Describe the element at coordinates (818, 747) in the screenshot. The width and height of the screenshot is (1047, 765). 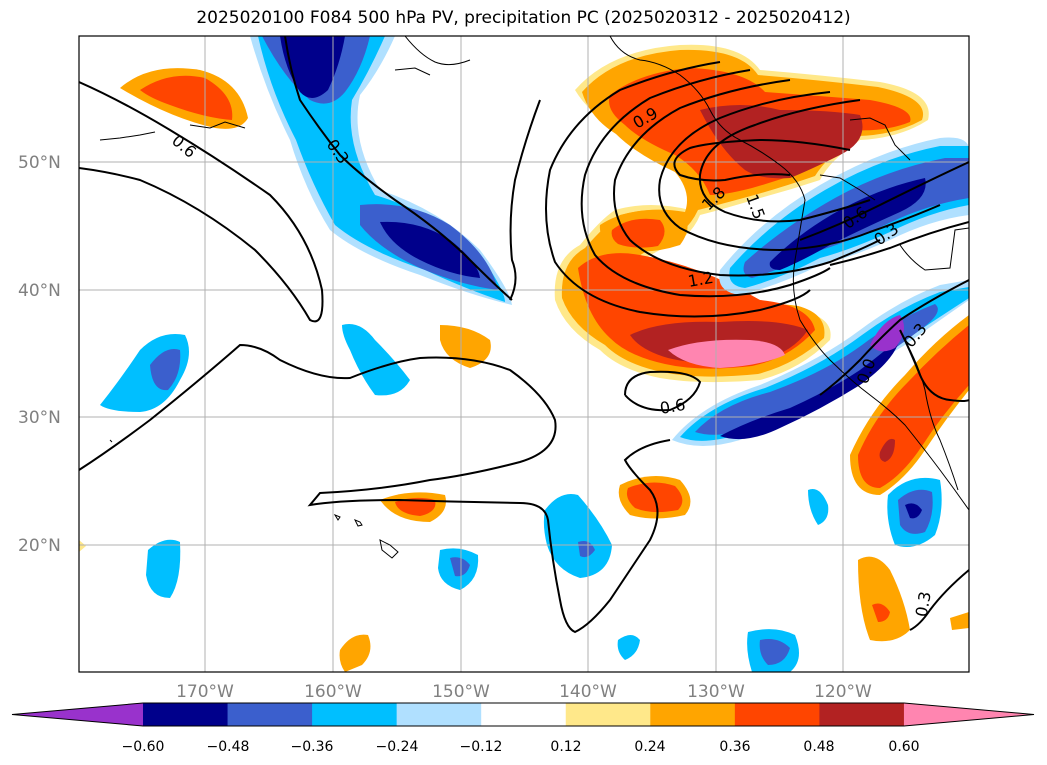
I see `colorbar-tick-label: 0.48` at that location.